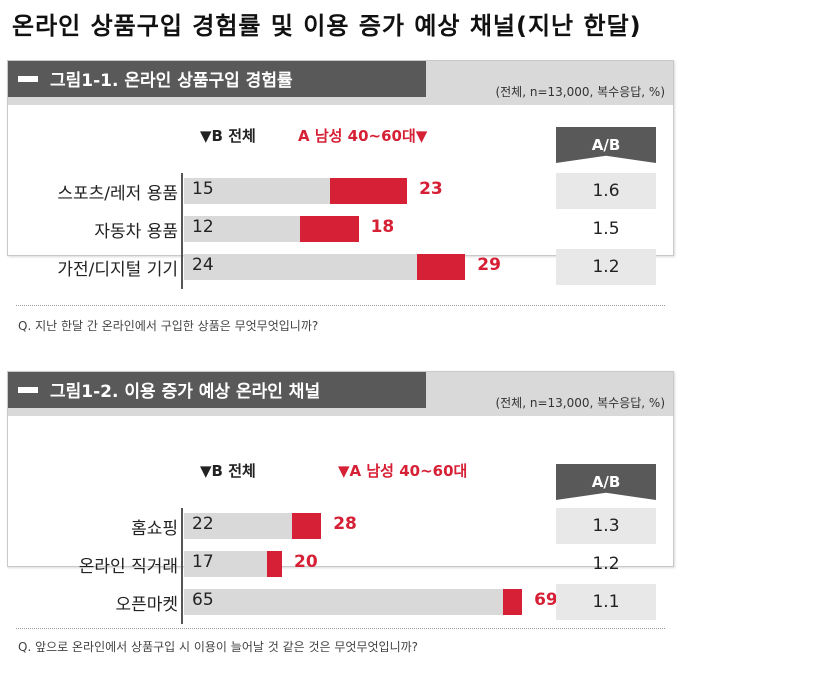  Describe the element at coordinates (431, 189) in the screenshot. I see `value-label-a: 23` at that location.